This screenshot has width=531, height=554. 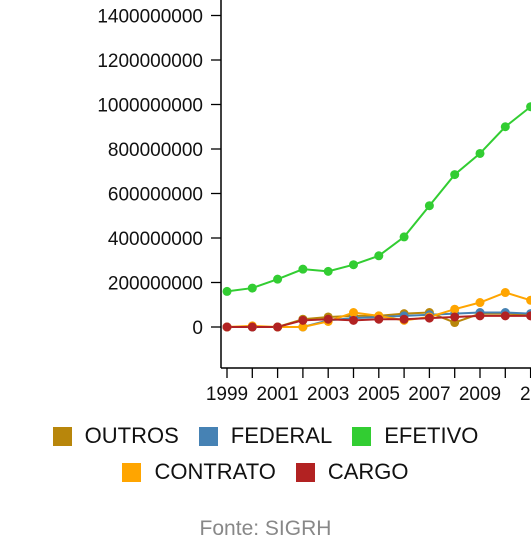 I want to click on y-tick-label: 200000000, so click(x=155, y=284).